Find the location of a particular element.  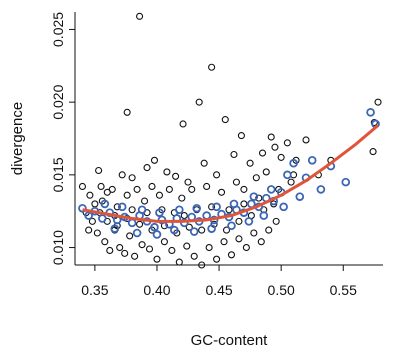

y-tick-label: 0.015 is located at coordinates (58, 174).